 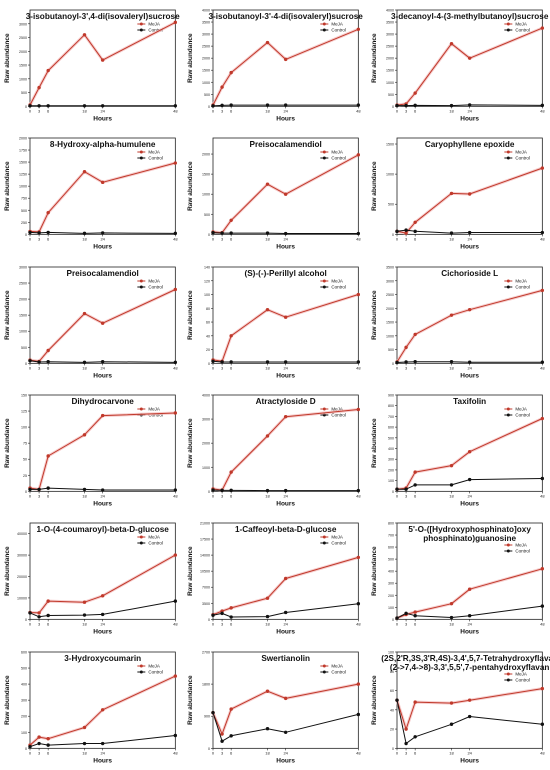 What do you see at coordinates (469, 529) in the screenshot?
I see `chart-title-line: 5'-O-([Hydroxyphosphinato]oxy` at bounding box center [469, 529].